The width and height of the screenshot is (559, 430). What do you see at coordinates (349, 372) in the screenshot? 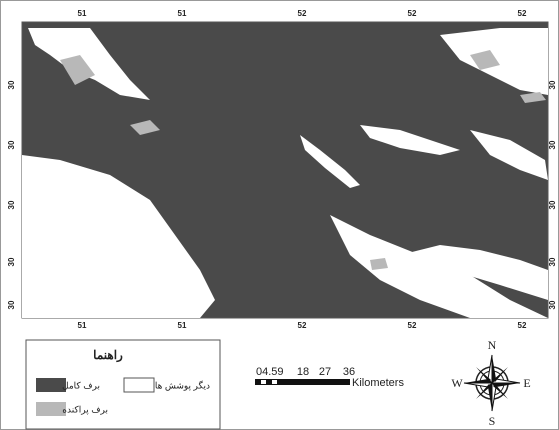
I see `scale-label: 36` at bounding box center [349, 372].